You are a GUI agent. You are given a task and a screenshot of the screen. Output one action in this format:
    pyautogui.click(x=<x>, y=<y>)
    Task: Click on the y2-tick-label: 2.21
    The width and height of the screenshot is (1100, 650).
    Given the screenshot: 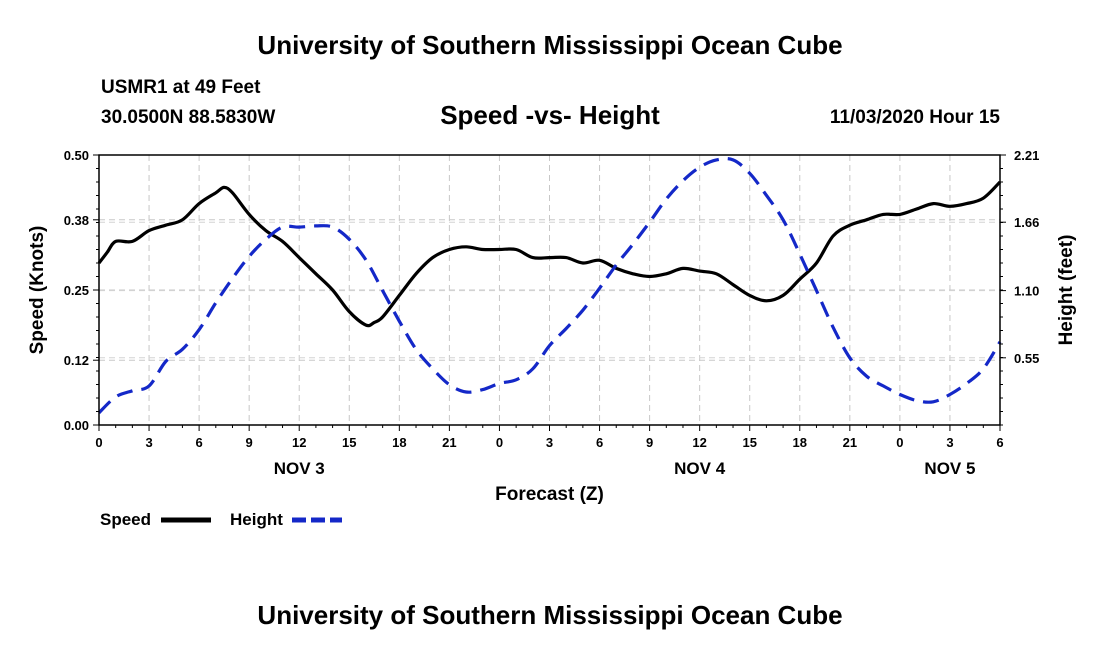 What is the action you would take?
    pyautogui.click(x=1026, y=155)
    